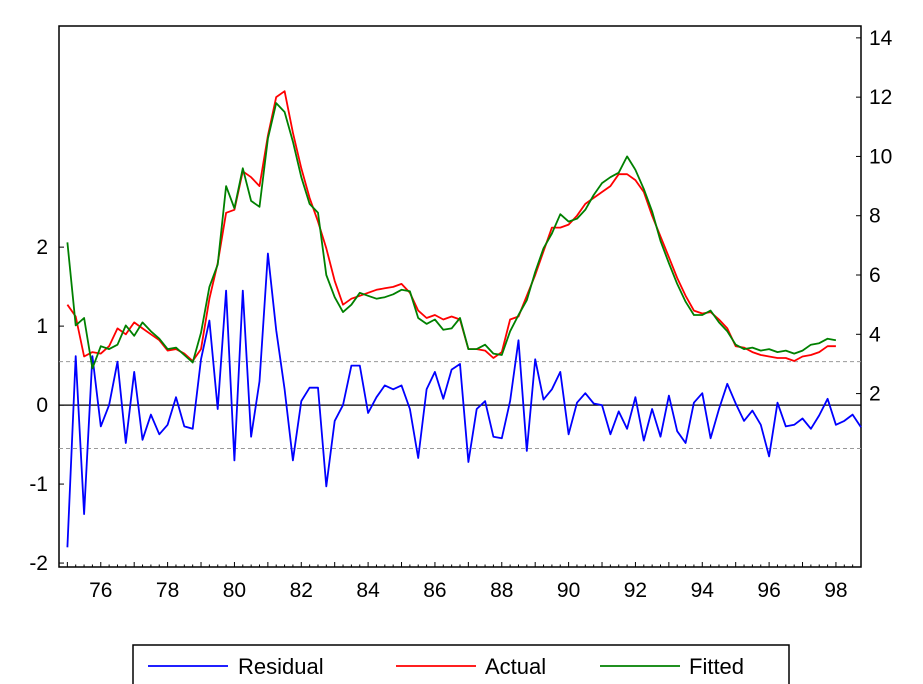 The height and width of the screenshot is (684, 923). What do you see at coordinates (635, 590) in the screenshot?
I see `x-tick-label: 92` at bounding box center [635, 590].